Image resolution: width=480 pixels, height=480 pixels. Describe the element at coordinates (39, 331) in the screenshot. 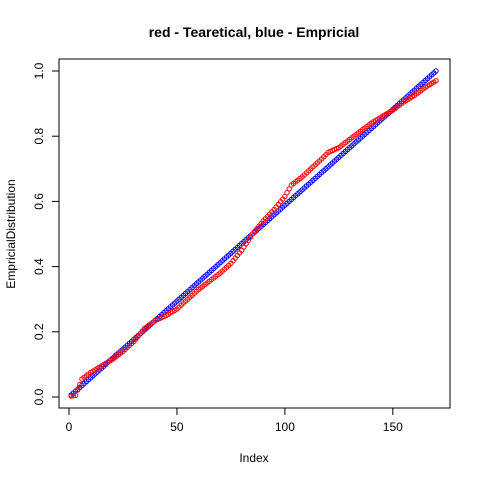

I see `y-tick-label: 0.2` at that location.